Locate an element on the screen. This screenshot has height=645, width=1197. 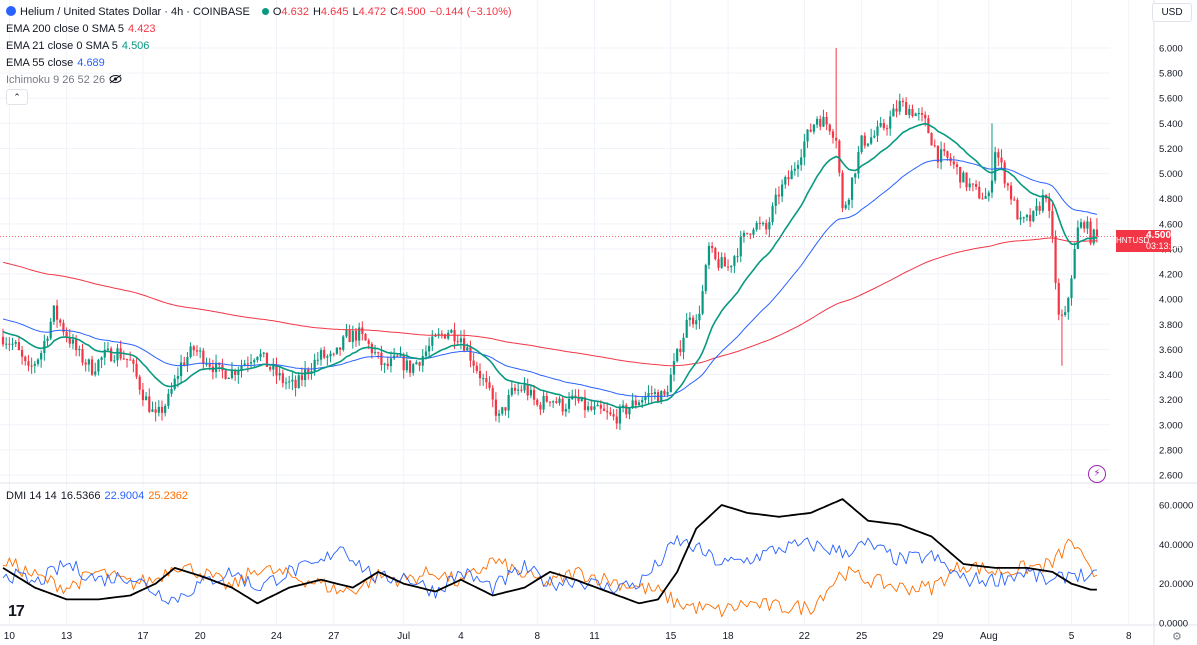
market-open-icon is located at coordinates (265, 11).